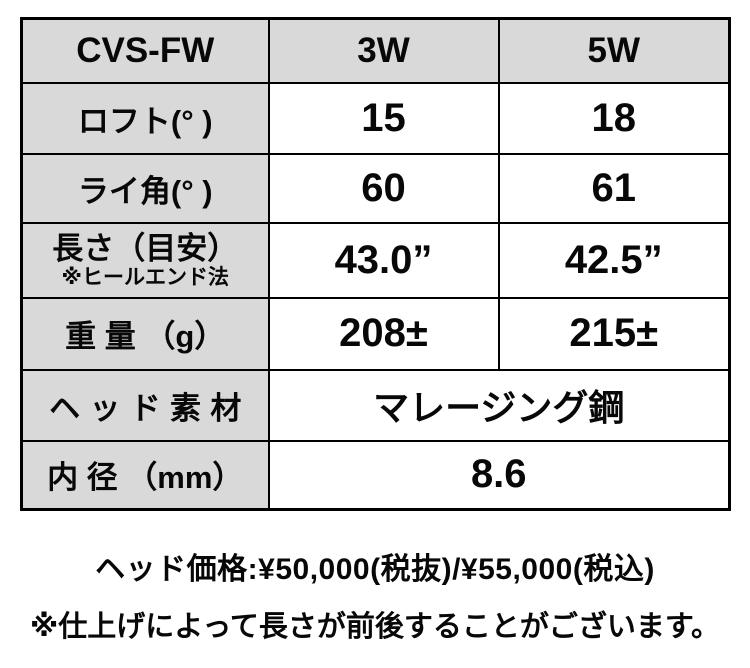 The height and width of the screenshot is (668, 750). What do you see at coordinates (383, 188) in the screenshot?
I see `lie-3w-value: 60` at bounding box center [383, 188].